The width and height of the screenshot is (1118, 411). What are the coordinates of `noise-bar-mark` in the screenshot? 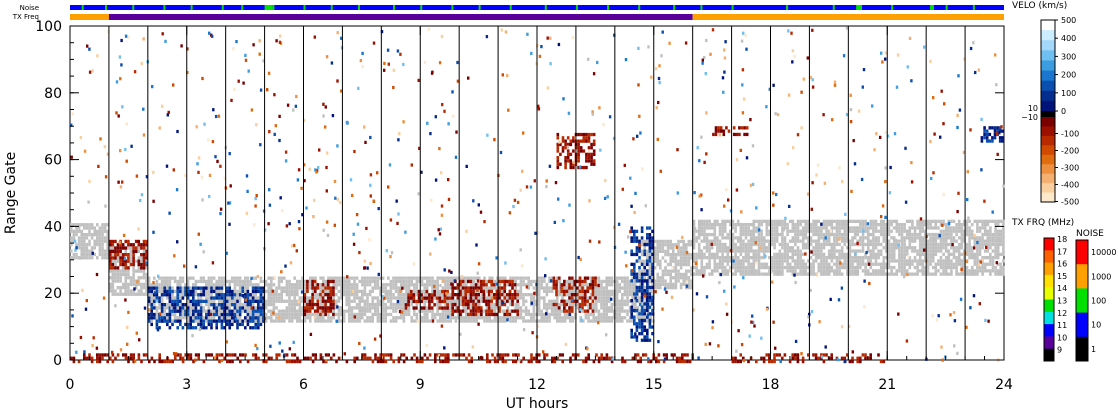 It's located at (892, 7).